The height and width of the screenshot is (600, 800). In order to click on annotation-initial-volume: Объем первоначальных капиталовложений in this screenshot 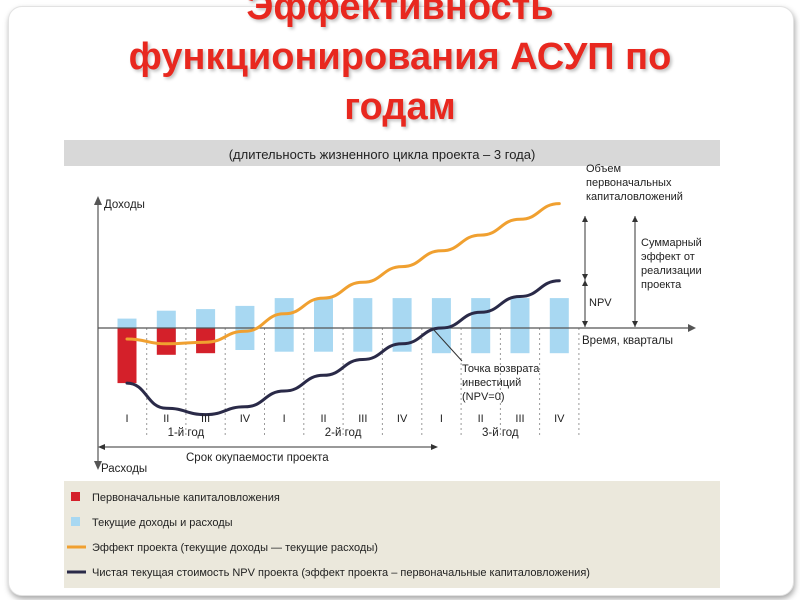, I will do `click(634, 183)`.